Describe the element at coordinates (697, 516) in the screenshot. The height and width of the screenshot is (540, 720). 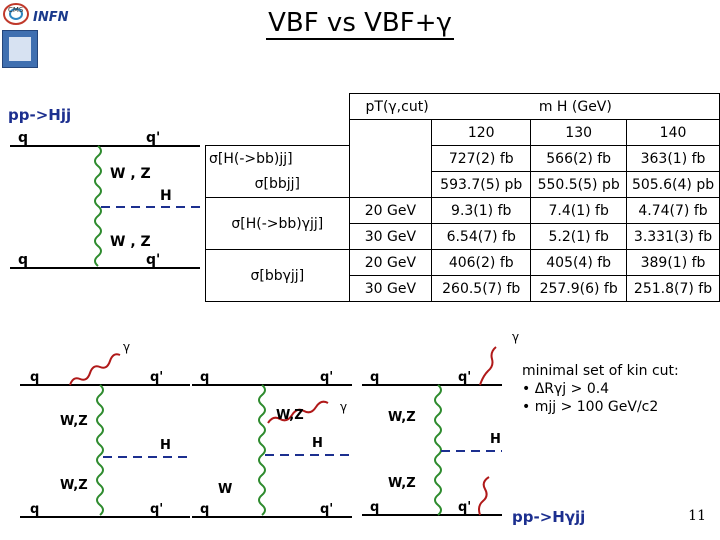
I see `page-number: 11` at that location.